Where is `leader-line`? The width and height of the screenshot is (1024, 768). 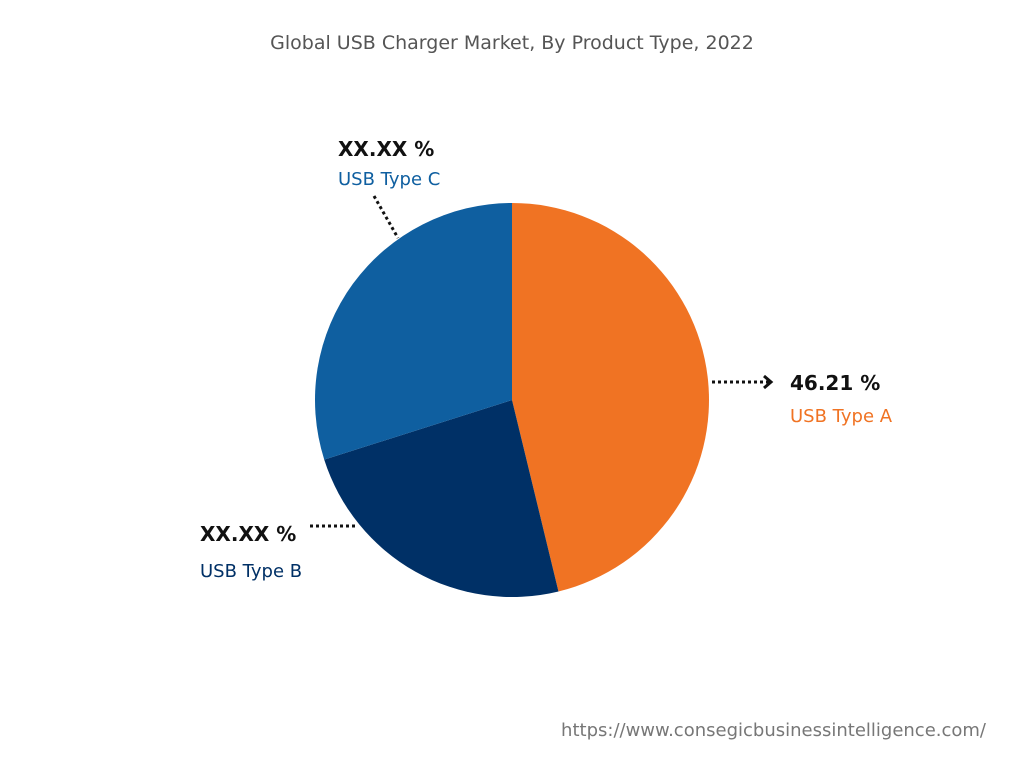
leader-line is located at coordinates (386, 217).